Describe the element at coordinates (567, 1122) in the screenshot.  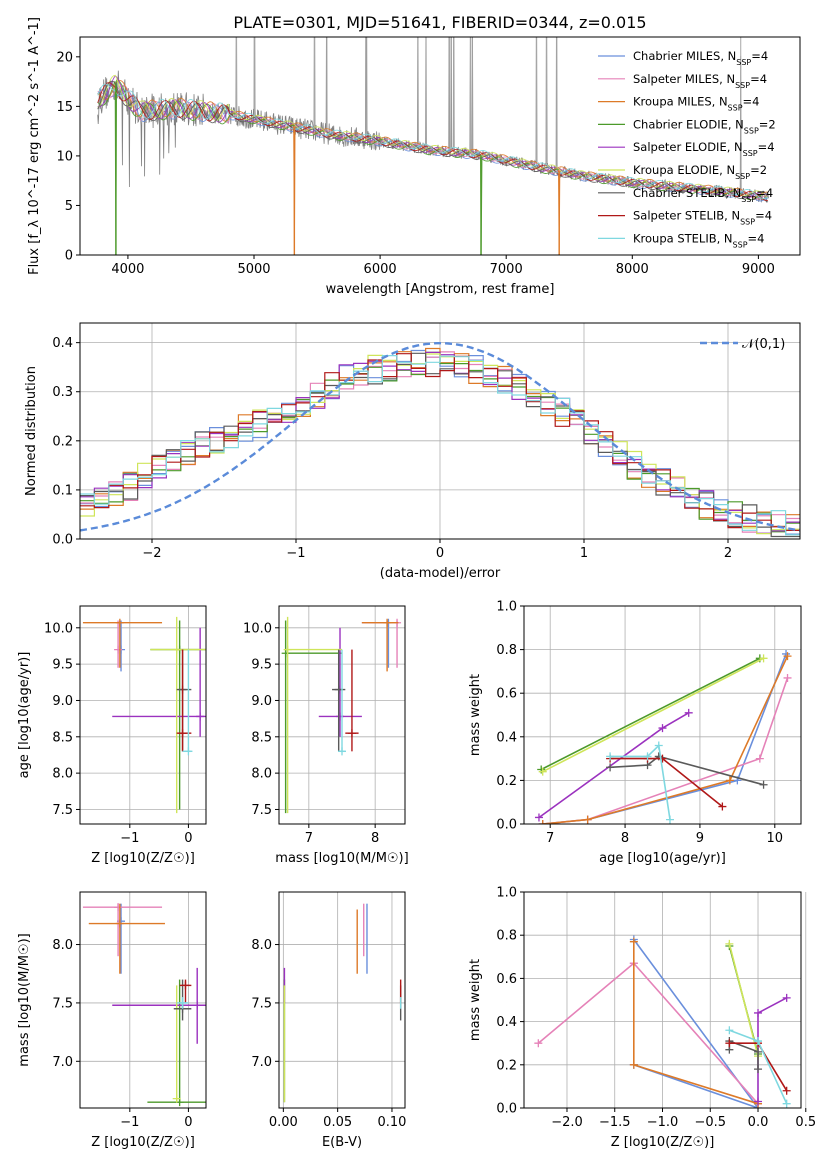
I see `x-tick-label: −2.0` at that location.